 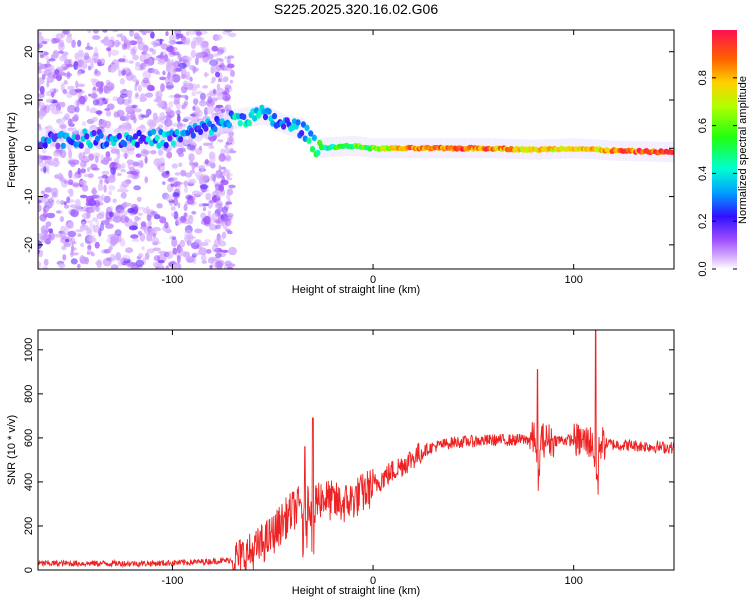 What do you see at coordinates (29, 570) in the screenshot?
I see `snr-ytick-label: 0` at bounding box center [29, 570].